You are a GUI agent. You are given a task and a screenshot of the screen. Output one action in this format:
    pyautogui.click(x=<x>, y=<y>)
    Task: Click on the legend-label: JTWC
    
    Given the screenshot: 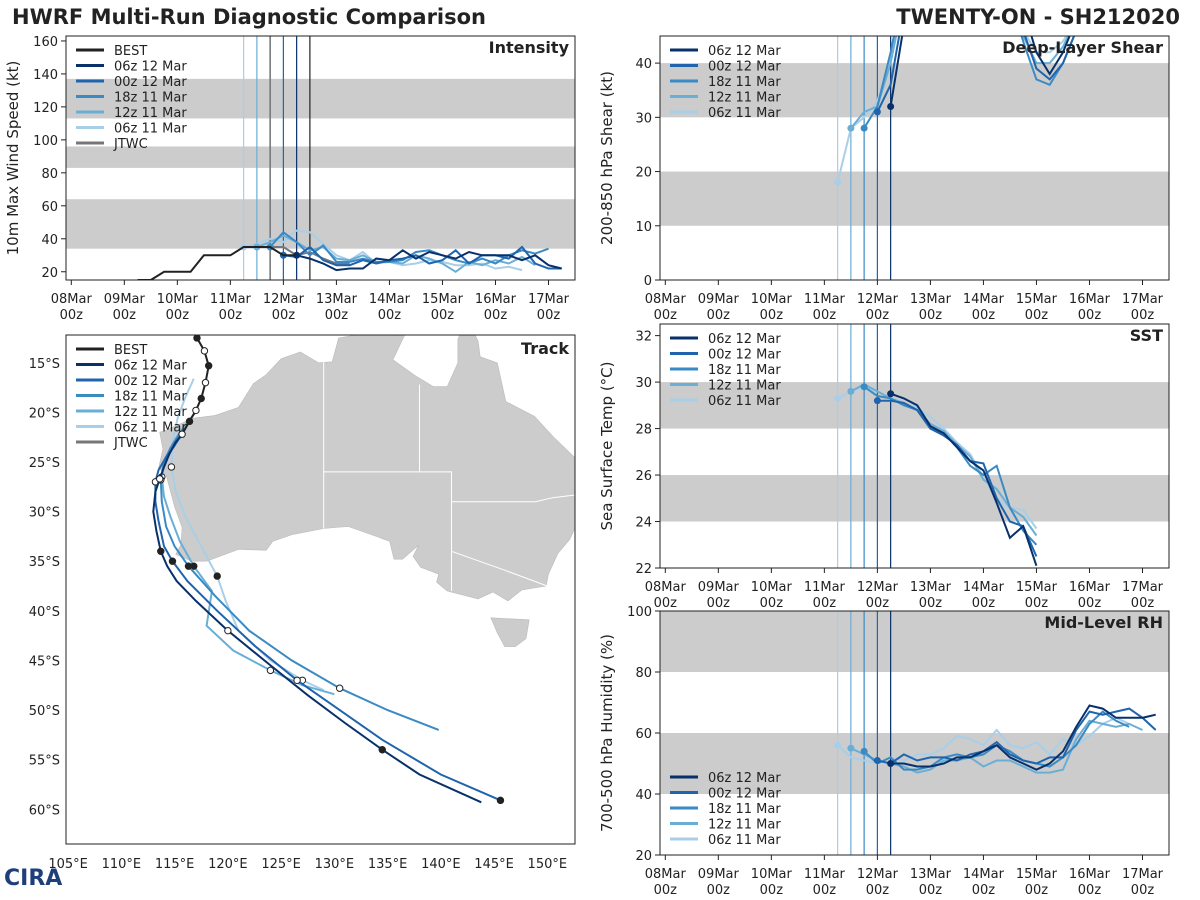 What is the action you would take?
    pyautogui.click(x=130, y=443)
    